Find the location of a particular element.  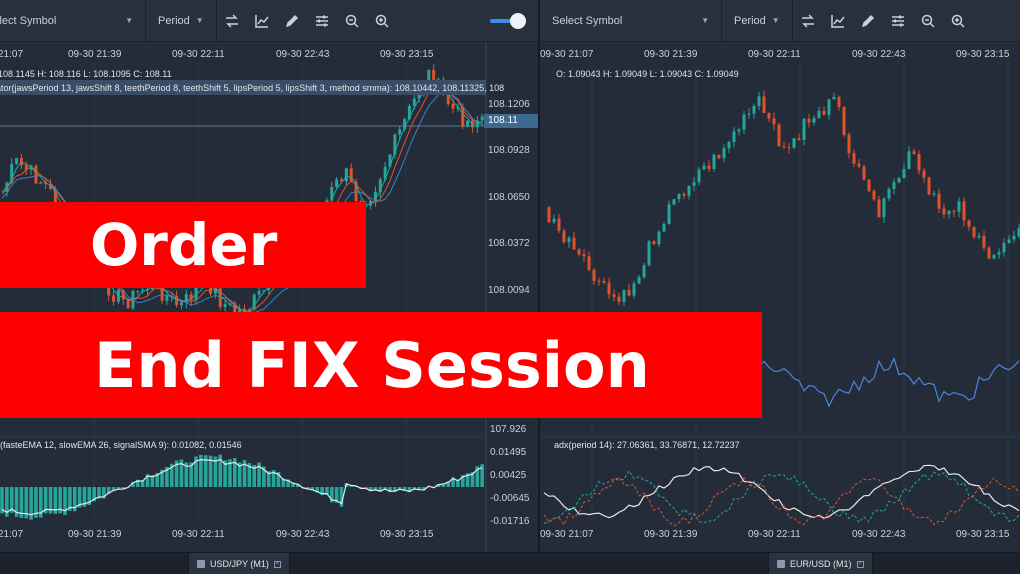

right-symbol-select: Select Symbol ▼ is located at coordinates (631, 21).